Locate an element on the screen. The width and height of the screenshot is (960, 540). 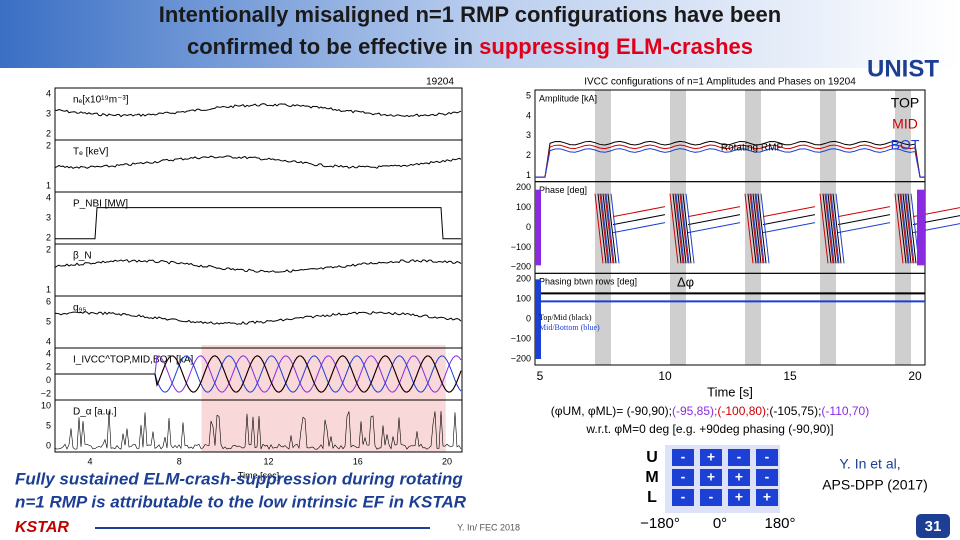
row-label: U is located at coordinates (652, 457).